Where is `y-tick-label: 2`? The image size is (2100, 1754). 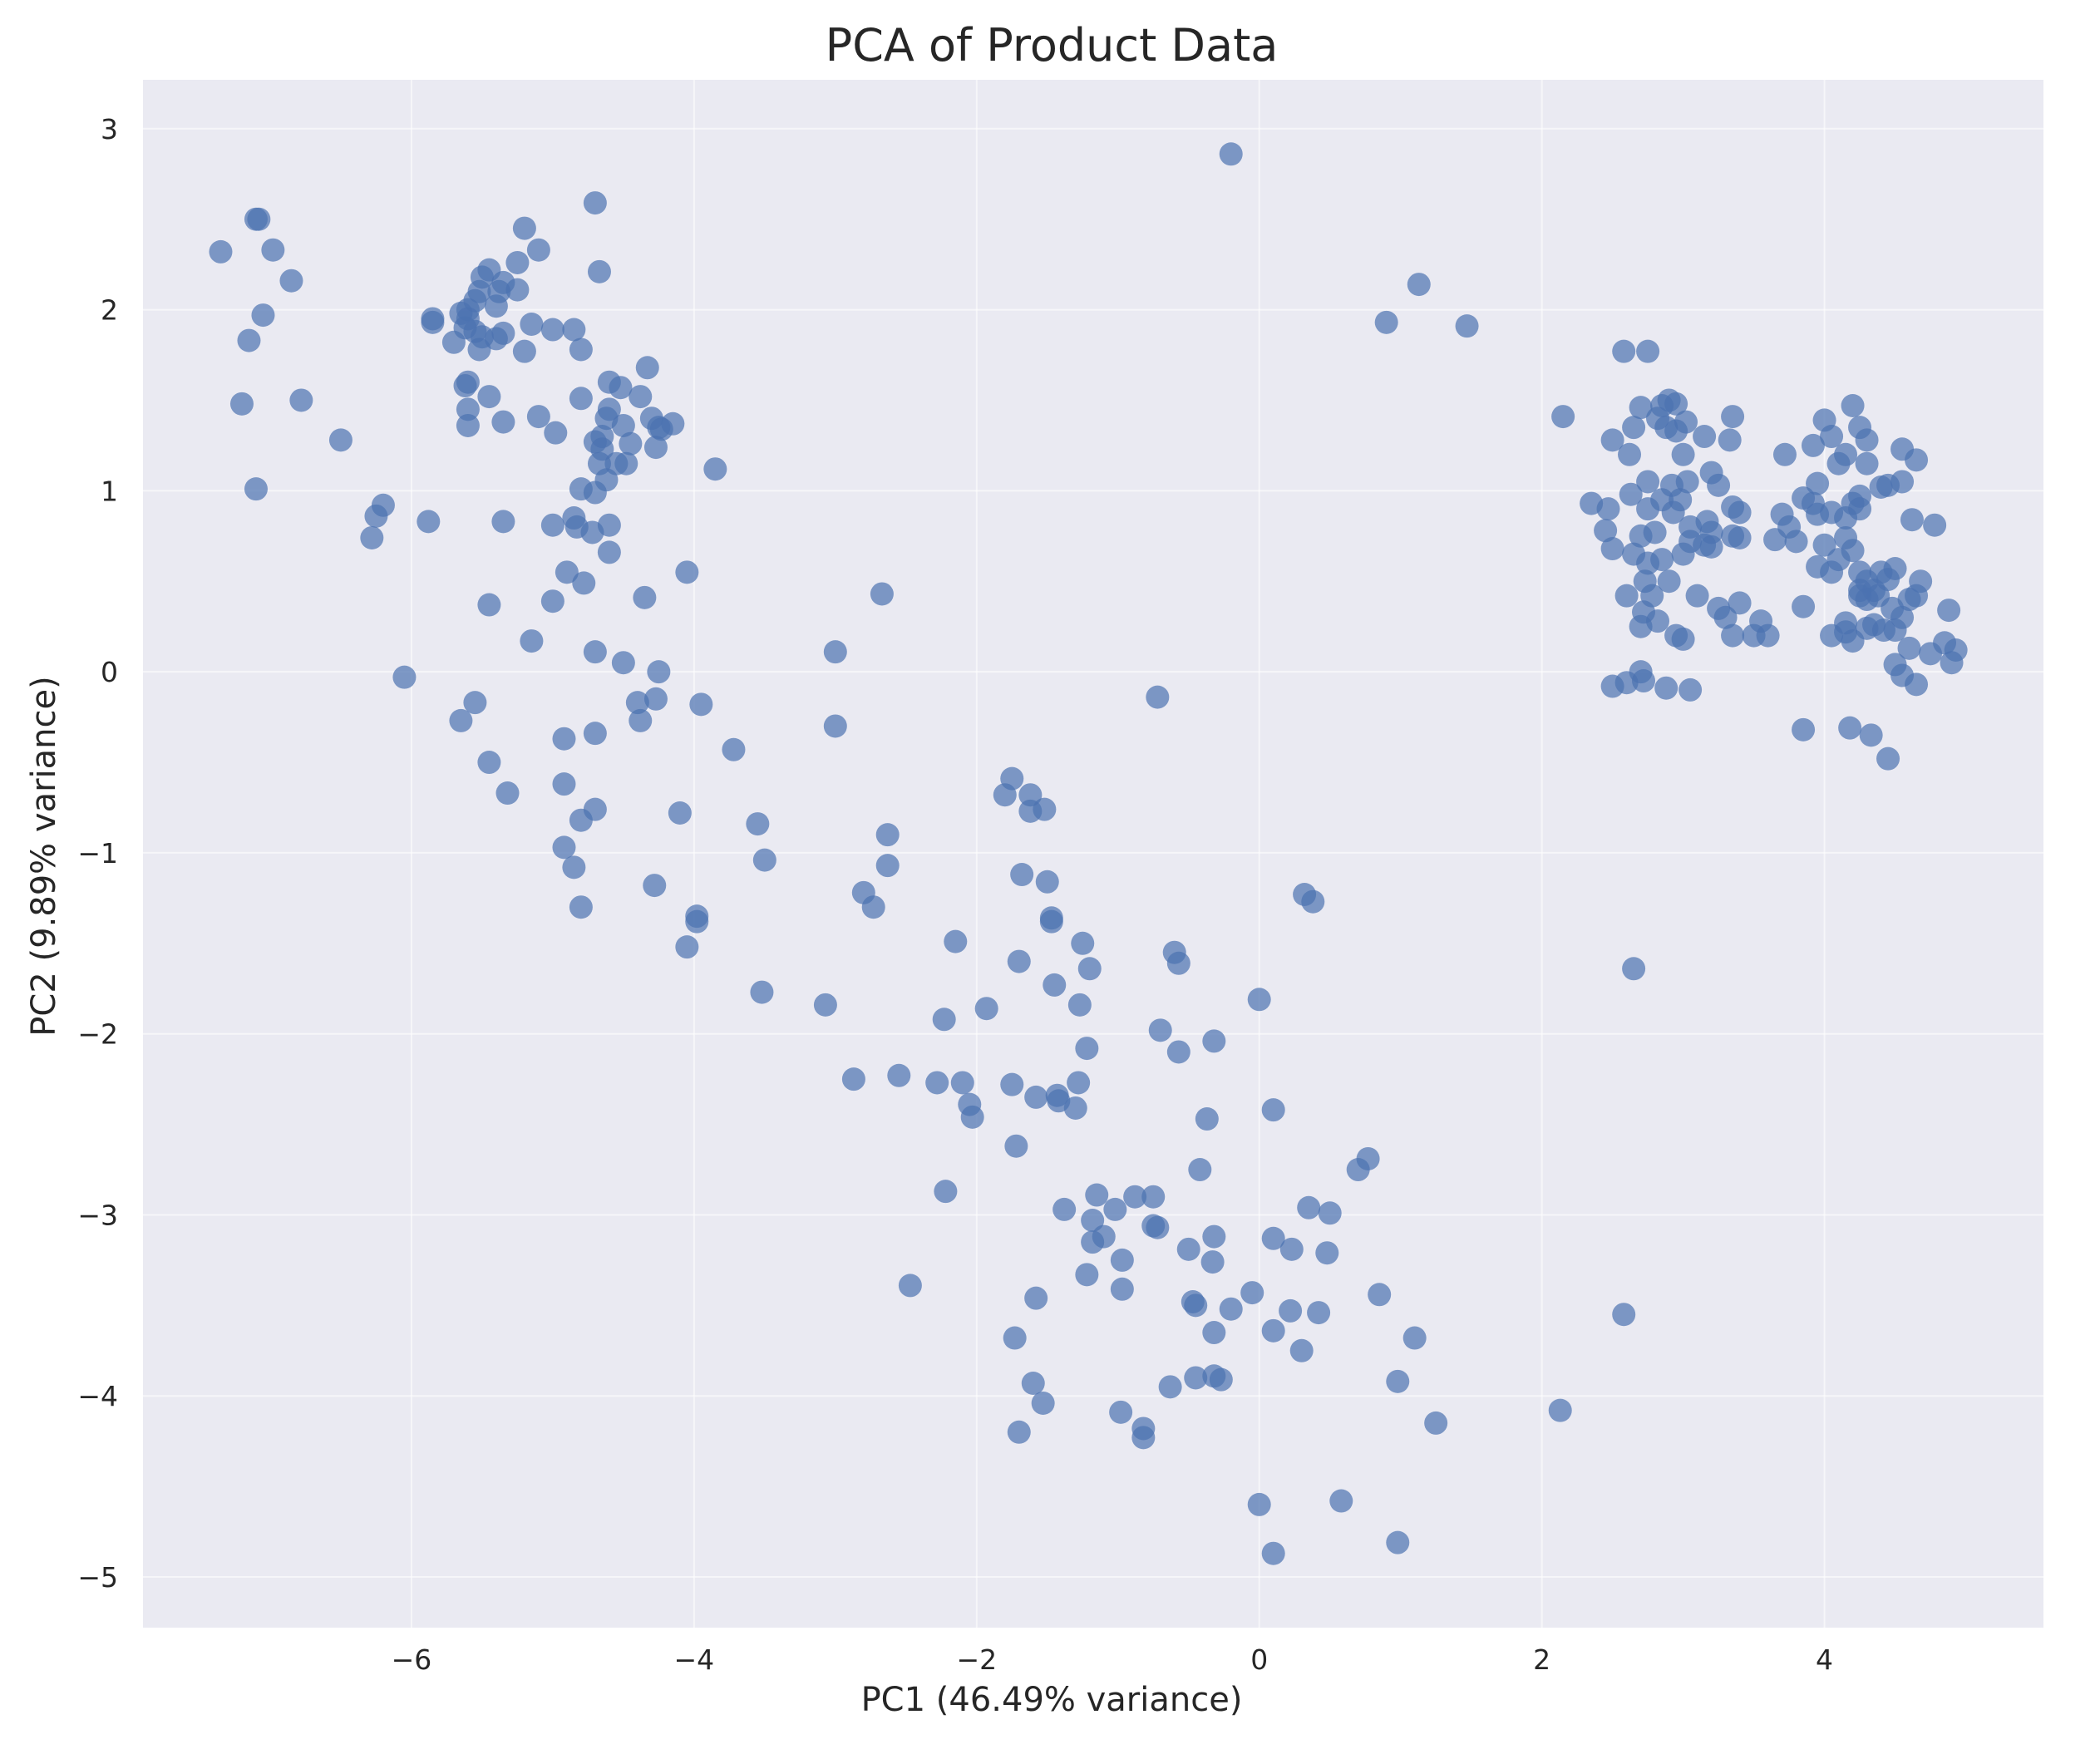
y-tick-label: 2 is located at coordinates (109, 310).